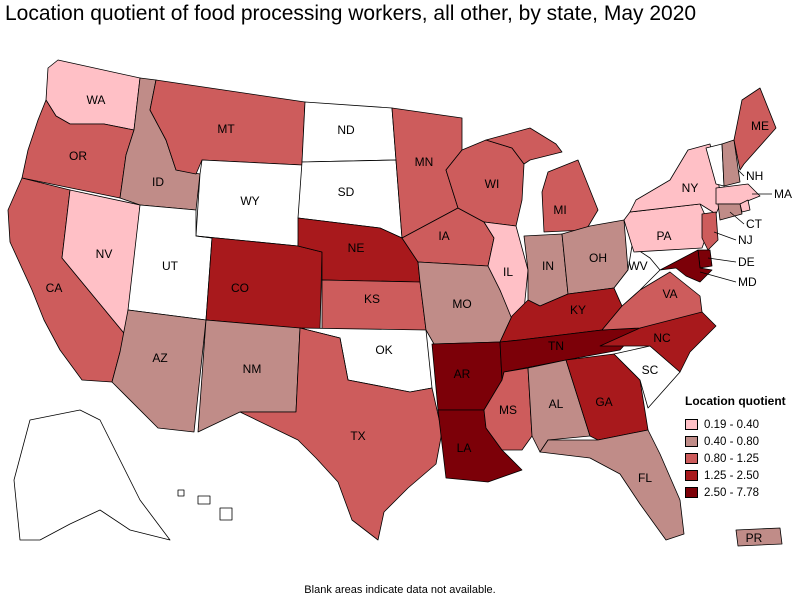 The image size is (800, 600). I want to click on state-label-de: DE, so click(746, 262).